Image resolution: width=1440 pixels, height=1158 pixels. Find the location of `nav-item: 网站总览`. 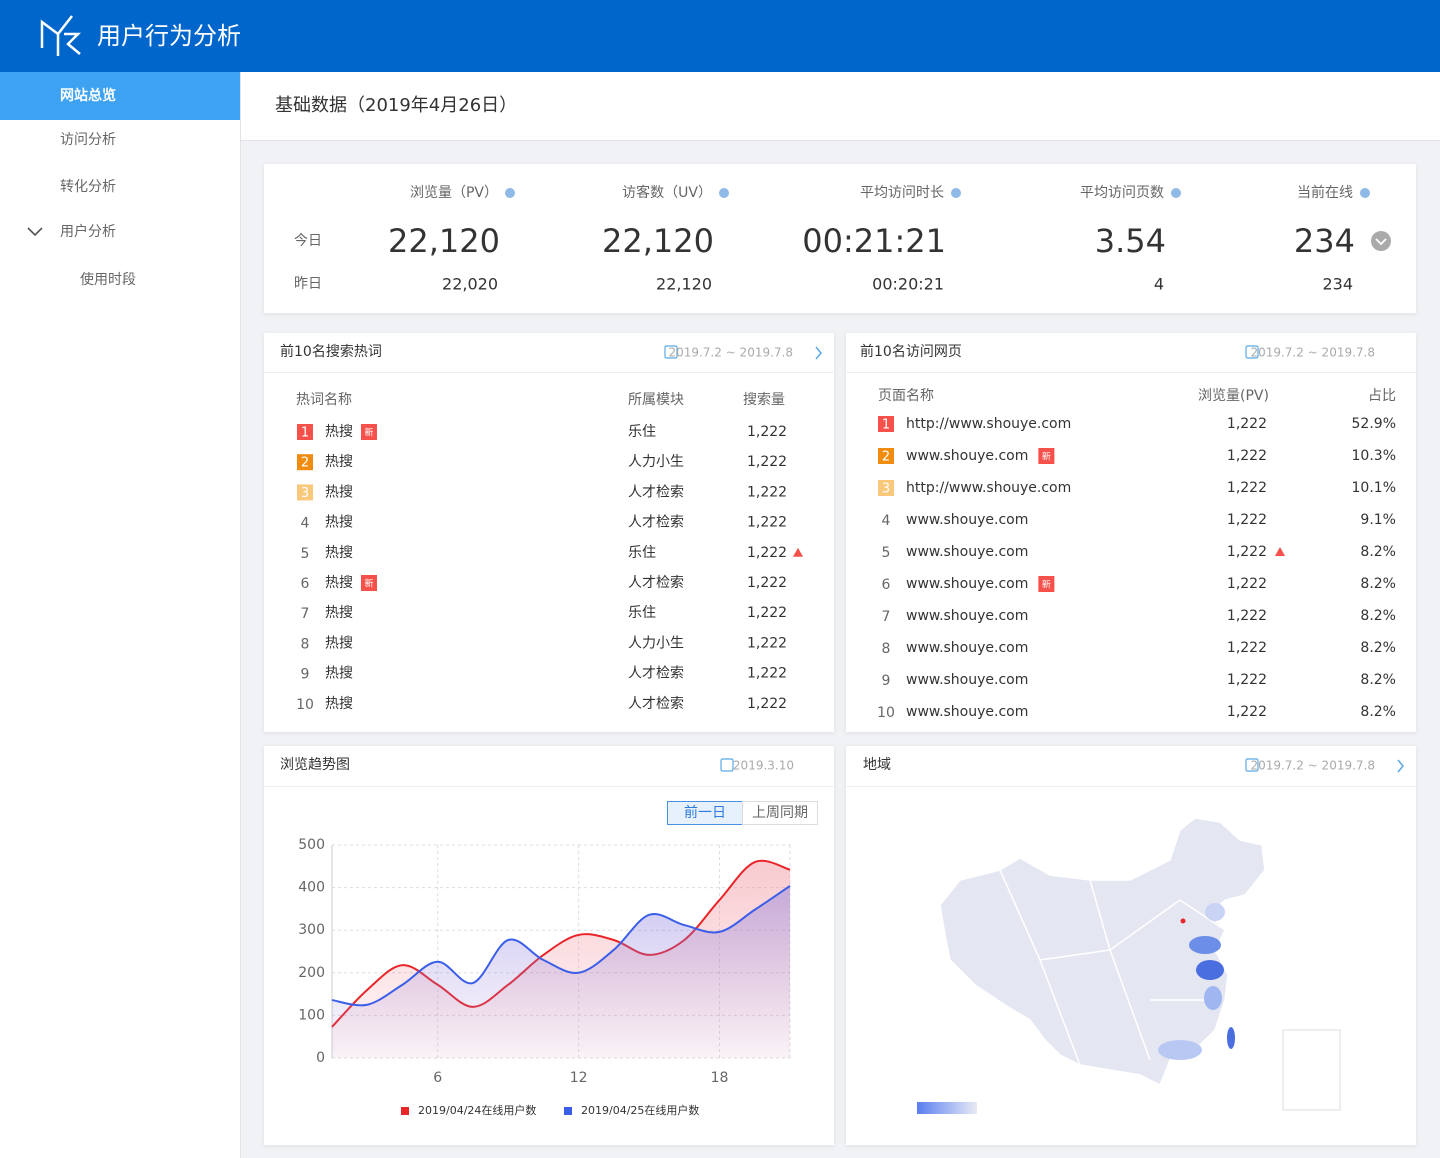

nav-item: 网站总览 is located at coordinates (88, 95).